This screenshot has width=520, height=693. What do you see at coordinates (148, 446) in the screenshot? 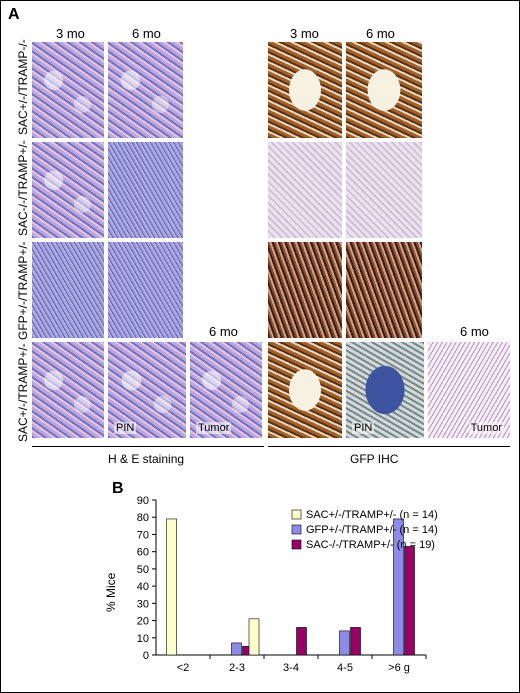
I see `he-group-line` at bounding box center [148, 446].